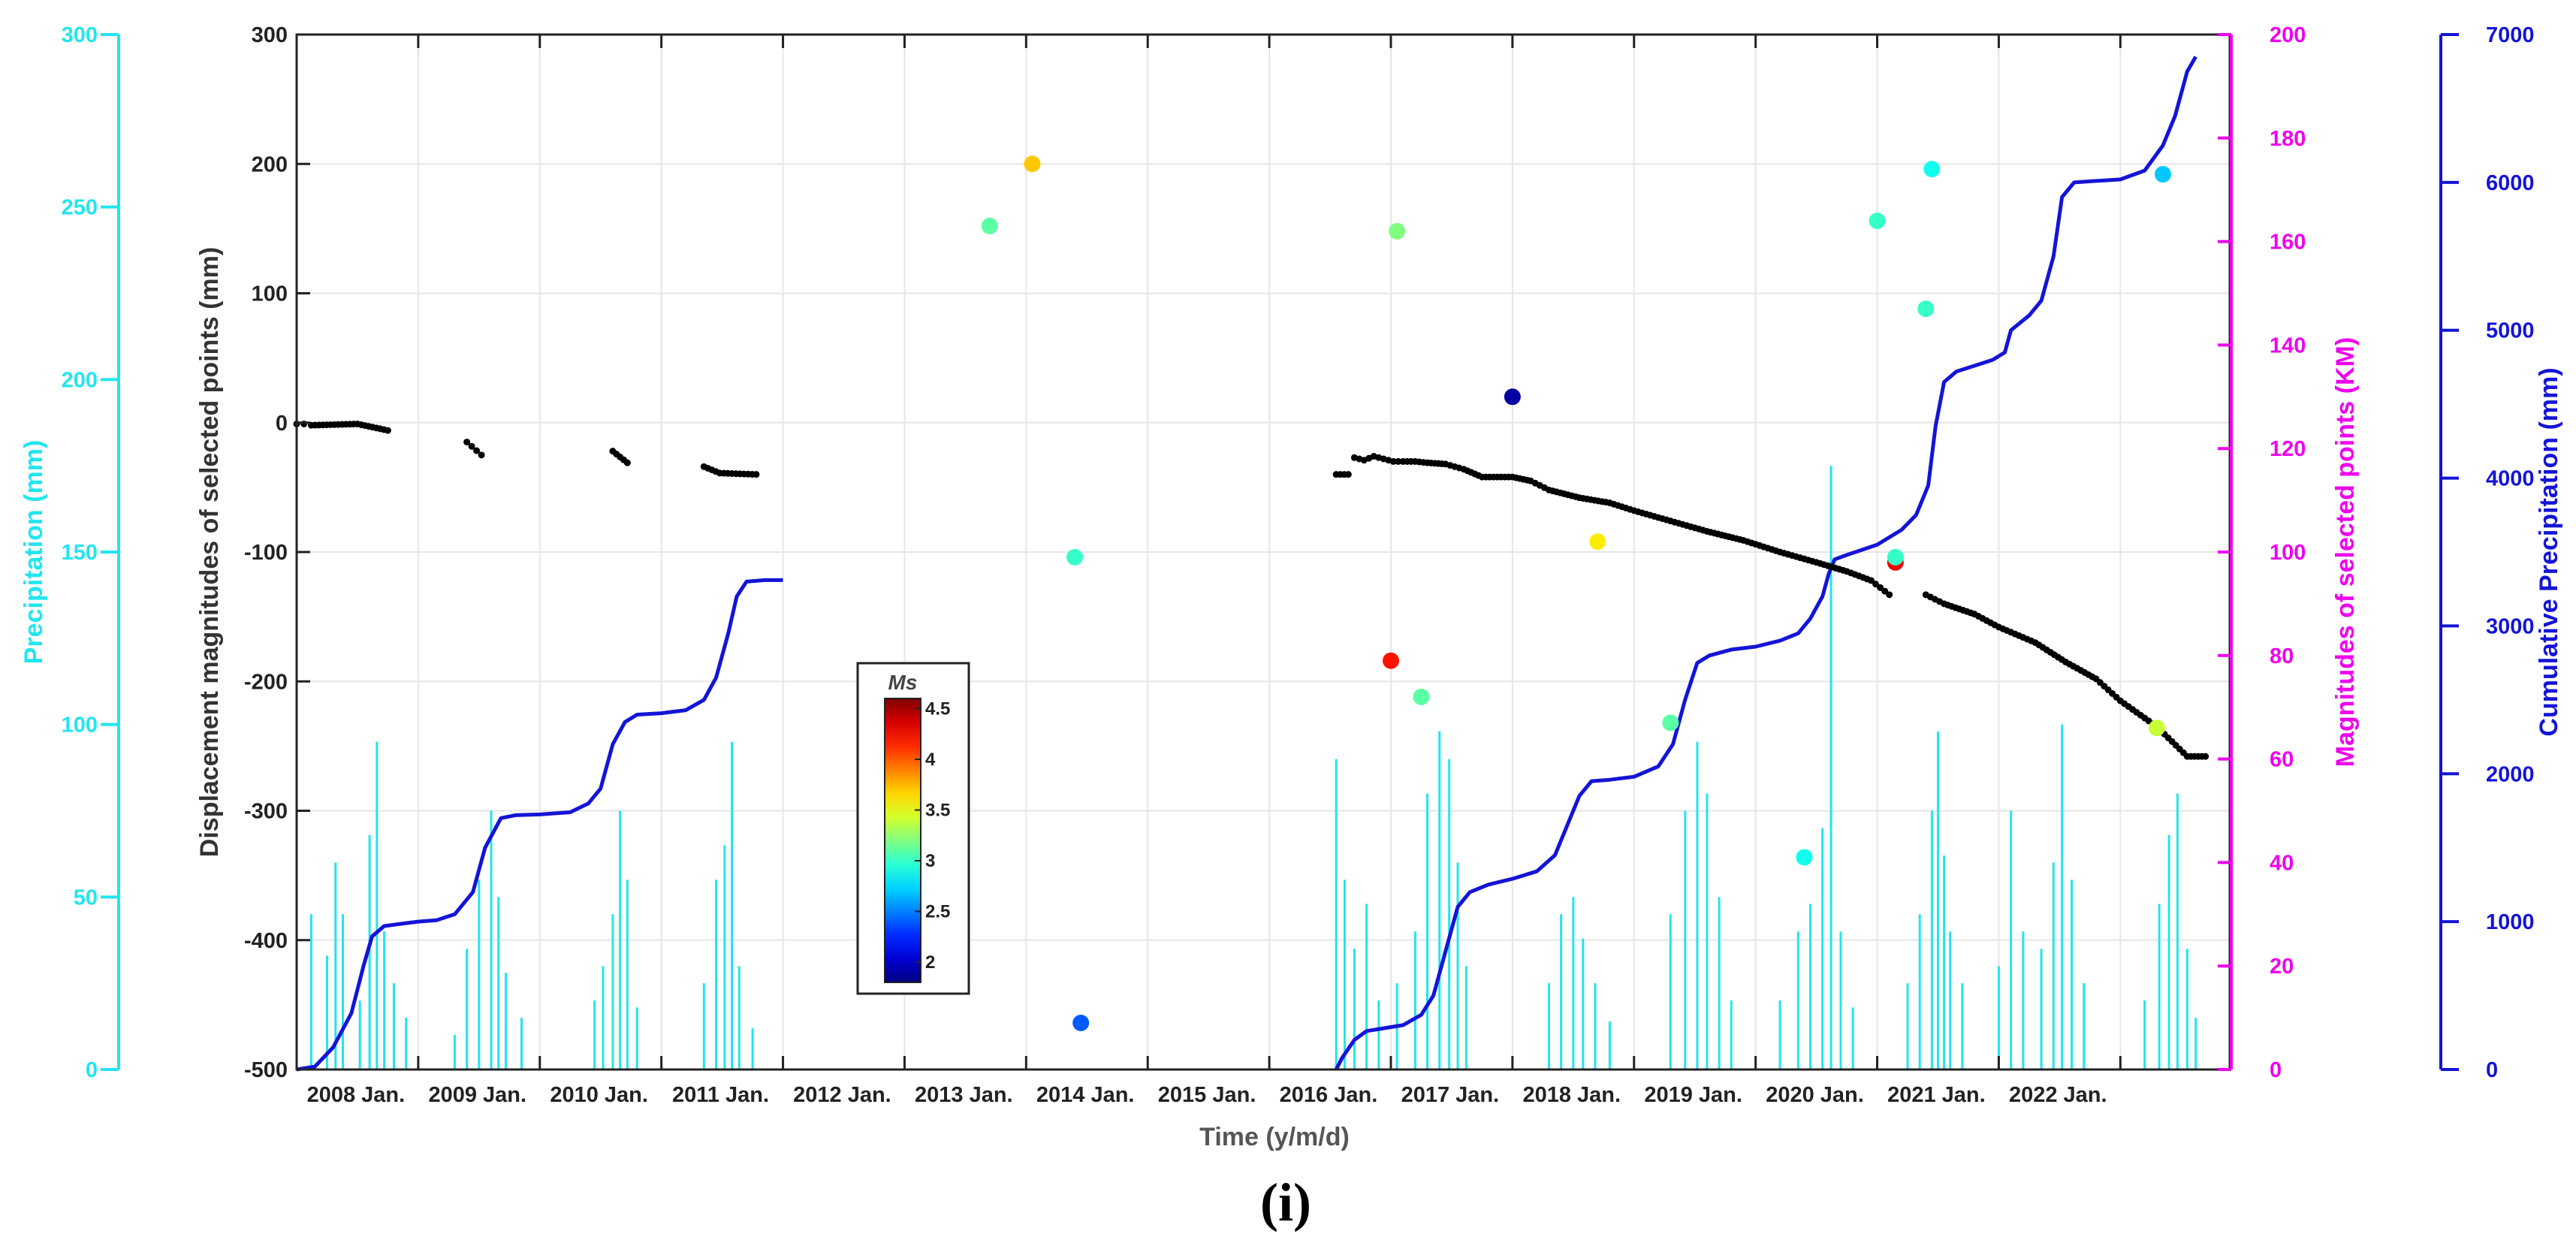 Image resolution: width=2576 pixels, height=1246 pixels. I want to click on x-tick-label: 2014 Jan., so click(1085, 1095).